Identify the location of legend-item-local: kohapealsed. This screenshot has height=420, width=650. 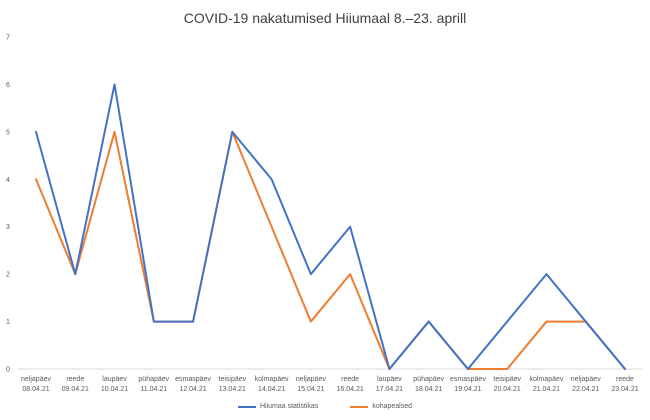
(381, 406).